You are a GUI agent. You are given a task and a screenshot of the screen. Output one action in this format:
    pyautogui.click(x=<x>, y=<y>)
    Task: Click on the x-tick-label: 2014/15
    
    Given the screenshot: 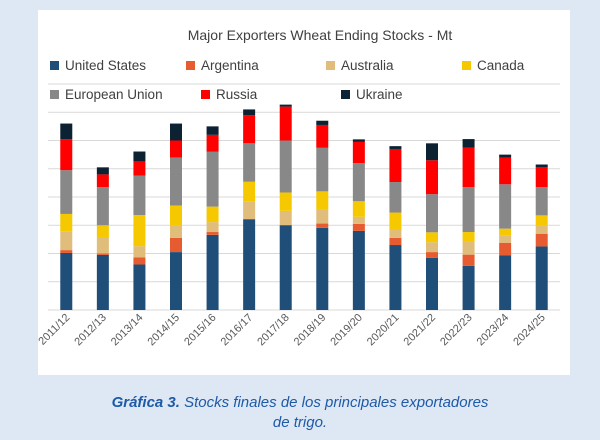 What is the action you would take?
    pyautogui.click(x=164, y=330)
    